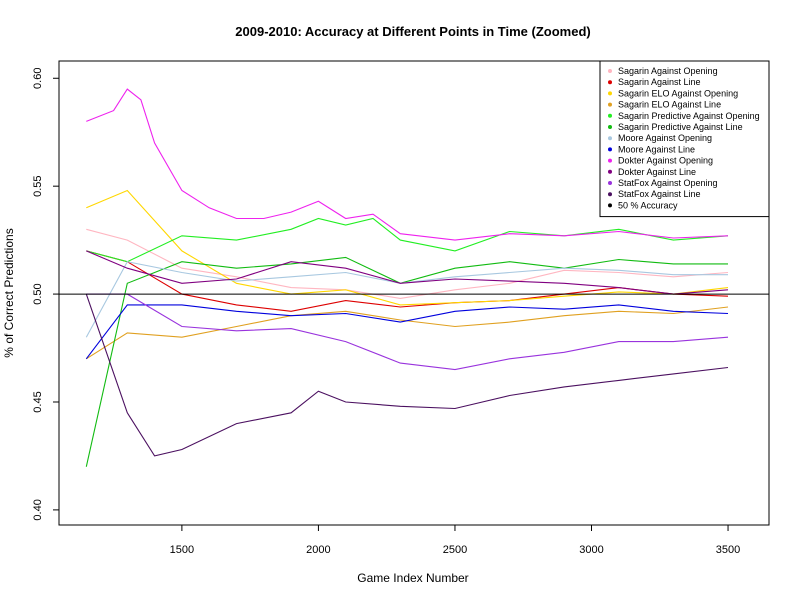 The height and width of the screenshot is (600, 800). I want to click on x-tick-label: 2000, so click(318, 550).